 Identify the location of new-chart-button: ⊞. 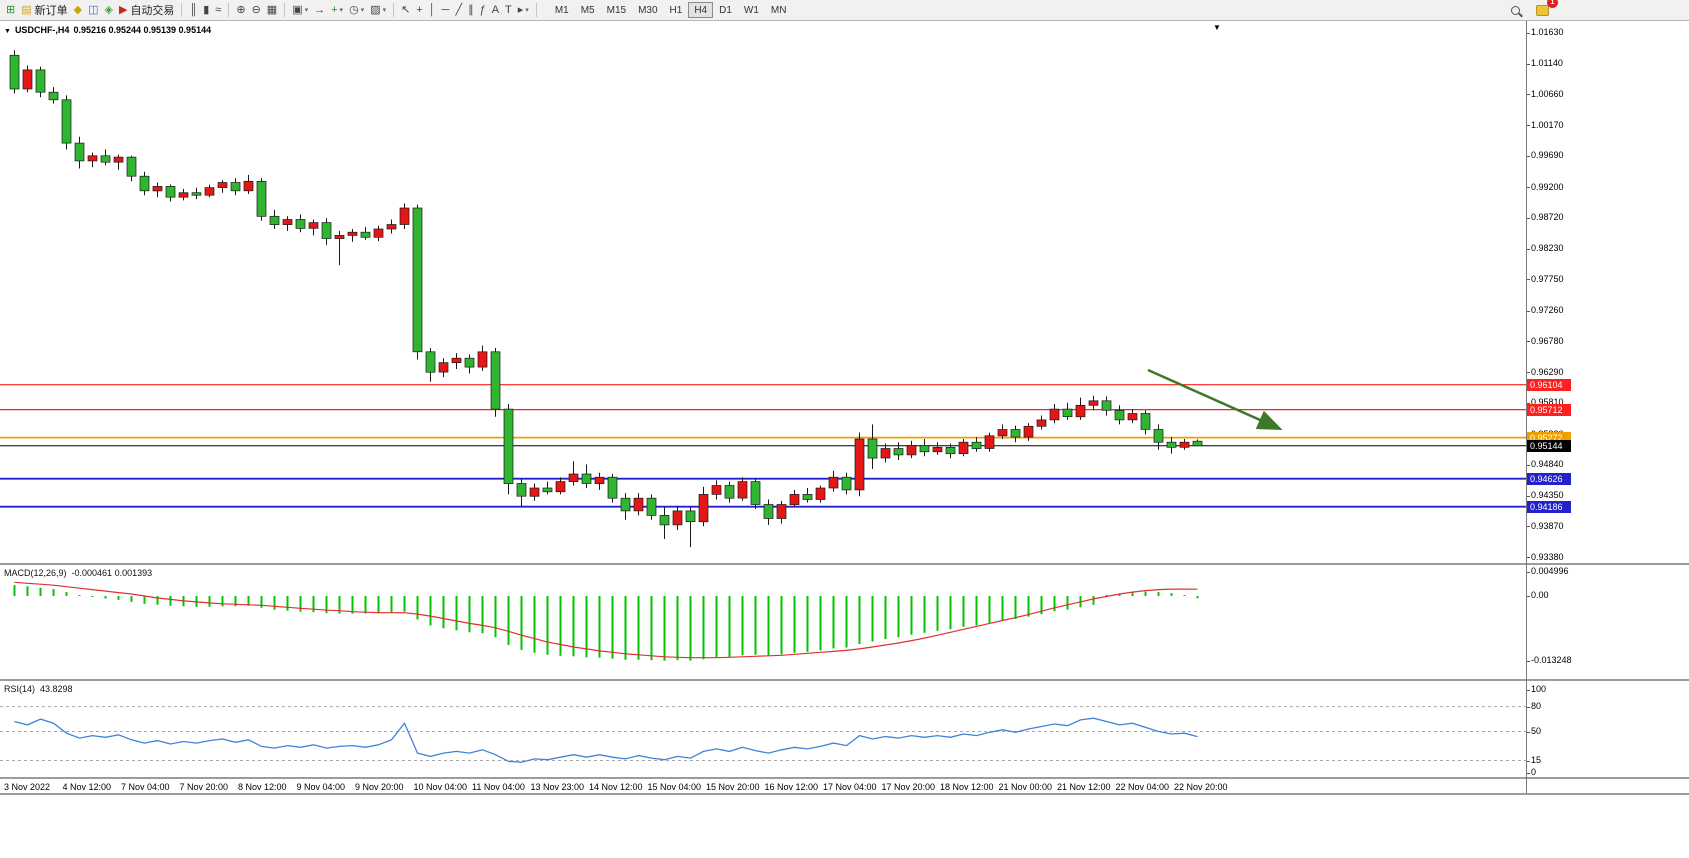
(10, 10).